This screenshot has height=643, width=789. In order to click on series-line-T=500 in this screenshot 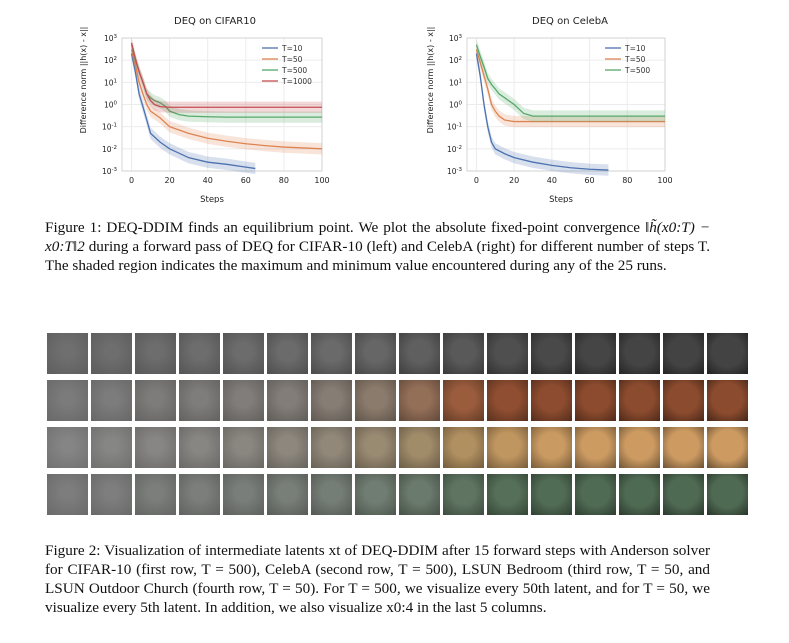, I will do `click(570, 80)`.